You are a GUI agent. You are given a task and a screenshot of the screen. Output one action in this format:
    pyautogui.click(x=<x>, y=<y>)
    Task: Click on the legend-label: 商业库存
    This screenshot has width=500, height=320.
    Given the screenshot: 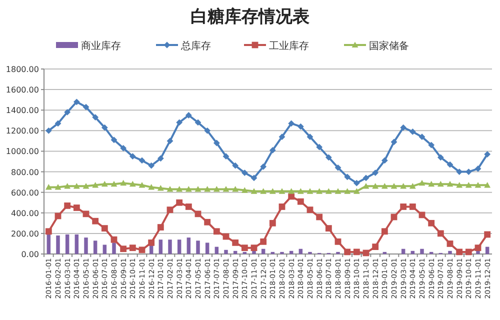 What is the action you would take?
    pyautogui.click(x=101, y=46)
    